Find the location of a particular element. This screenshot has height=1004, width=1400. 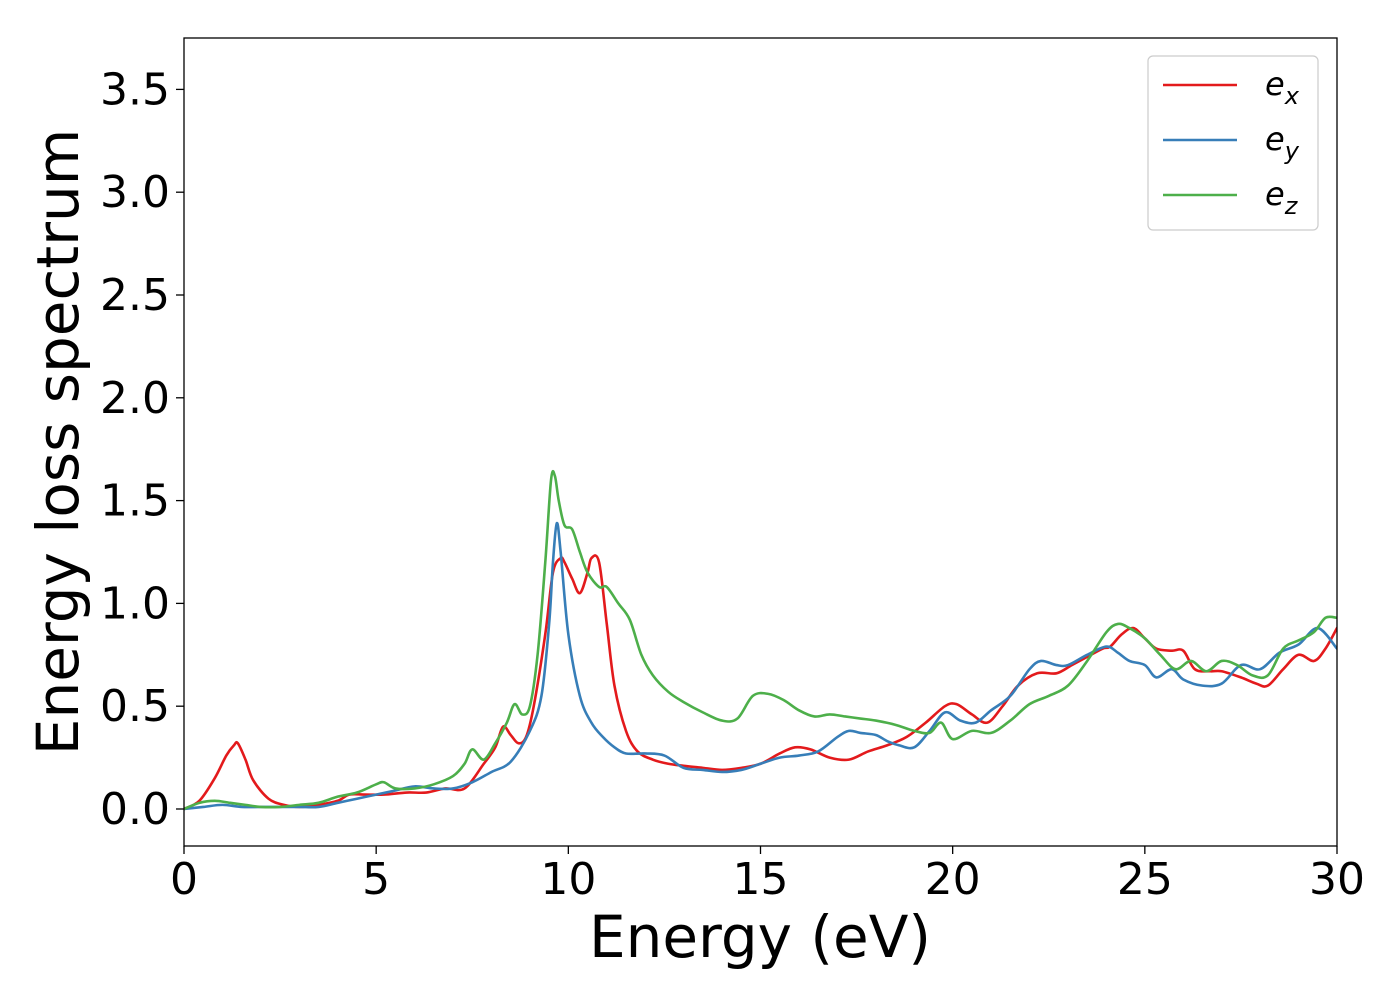

y-axis: 0.0 0.5 1.0 1.5 2.0 2.5 3.0 3.5 is located at coordinates (142, 449).